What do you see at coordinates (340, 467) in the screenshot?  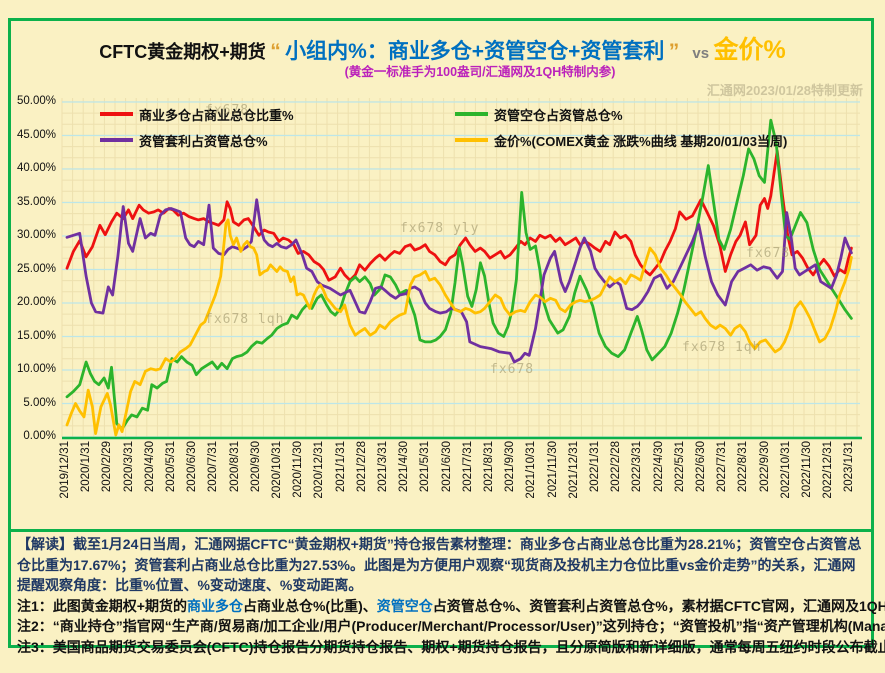 I see `x-tick-label: 2021/1/31` at bounding box center [340, 467].